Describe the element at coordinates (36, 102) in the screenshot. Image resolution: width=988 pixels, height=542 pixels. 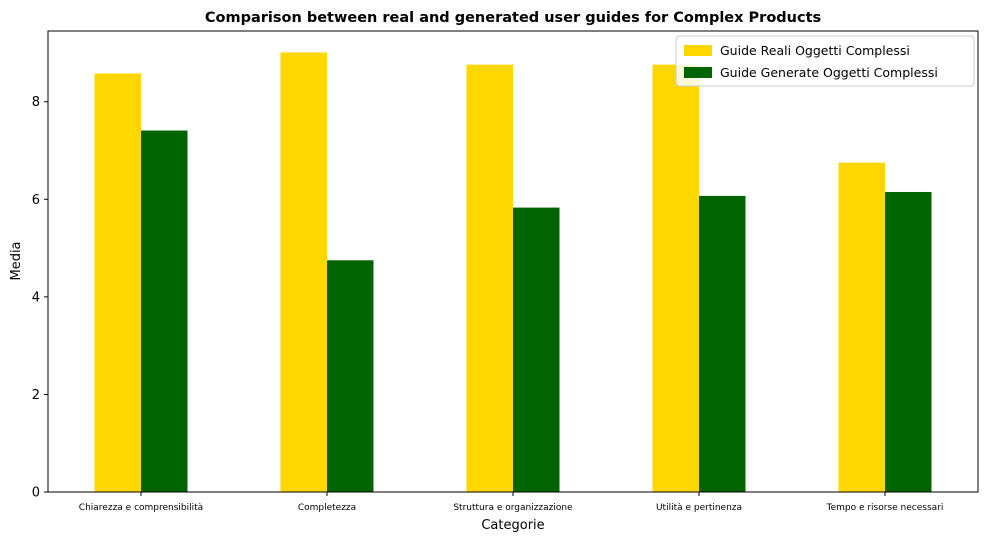
I see `y-tick-label: 8` at that location.